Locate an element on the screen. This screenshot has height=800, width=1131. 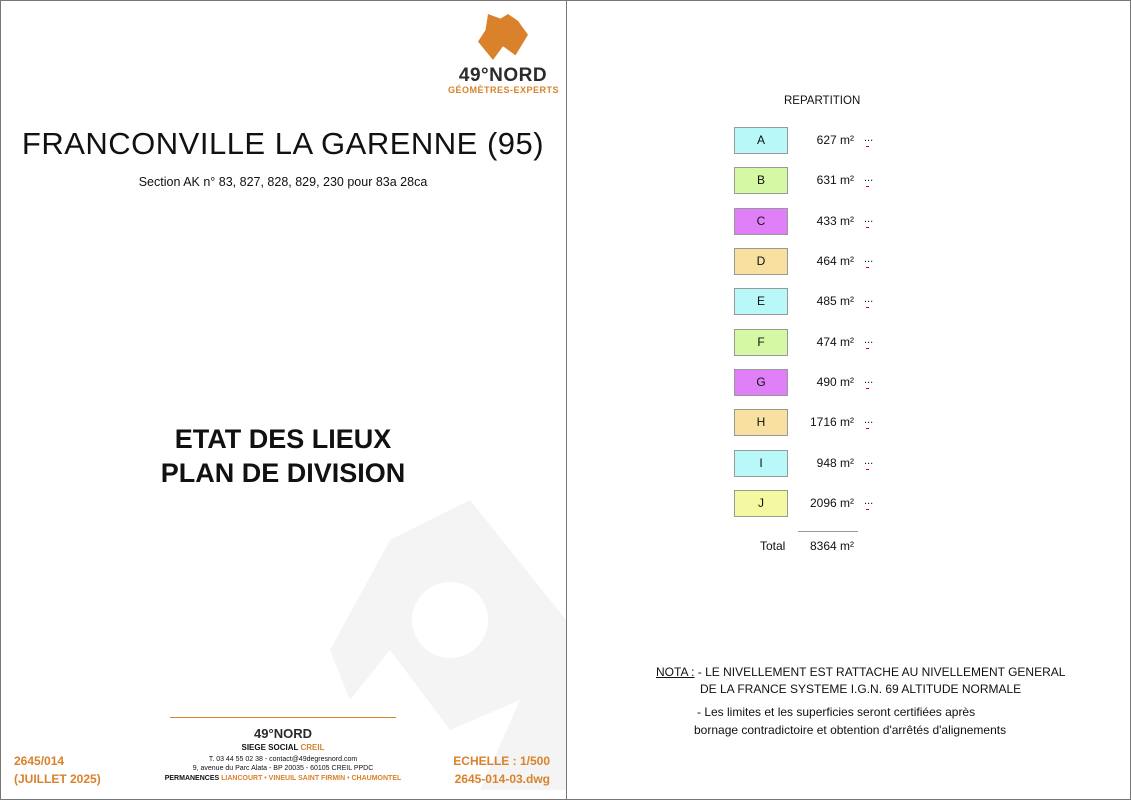
lot-swatch: J is located at coordinates (761, 504).